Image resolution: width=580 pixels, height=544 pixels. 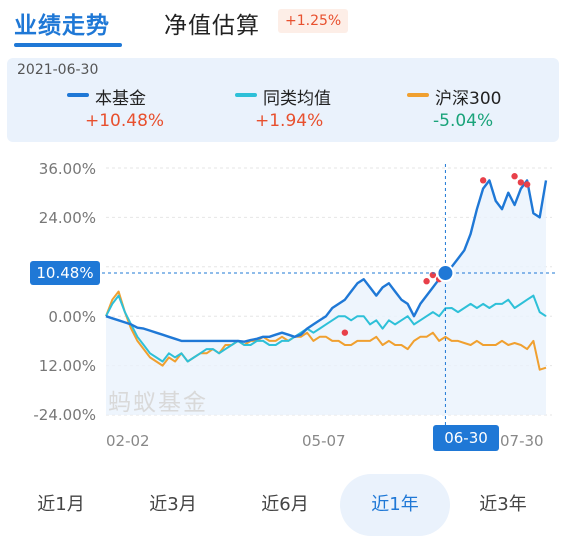 I want to click on range-1m-button: 近1月, so click(x=61, y=504).